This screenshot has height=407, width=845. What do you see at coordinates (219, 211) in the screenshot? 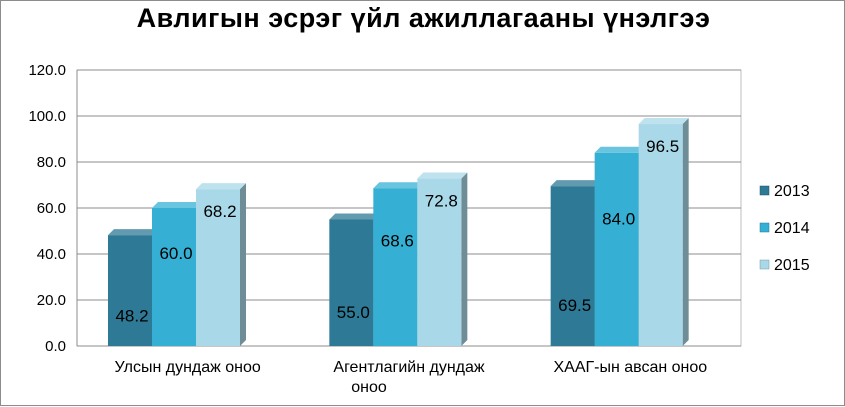
I see `data-label: 68.2` at bounding box center [219, 211].